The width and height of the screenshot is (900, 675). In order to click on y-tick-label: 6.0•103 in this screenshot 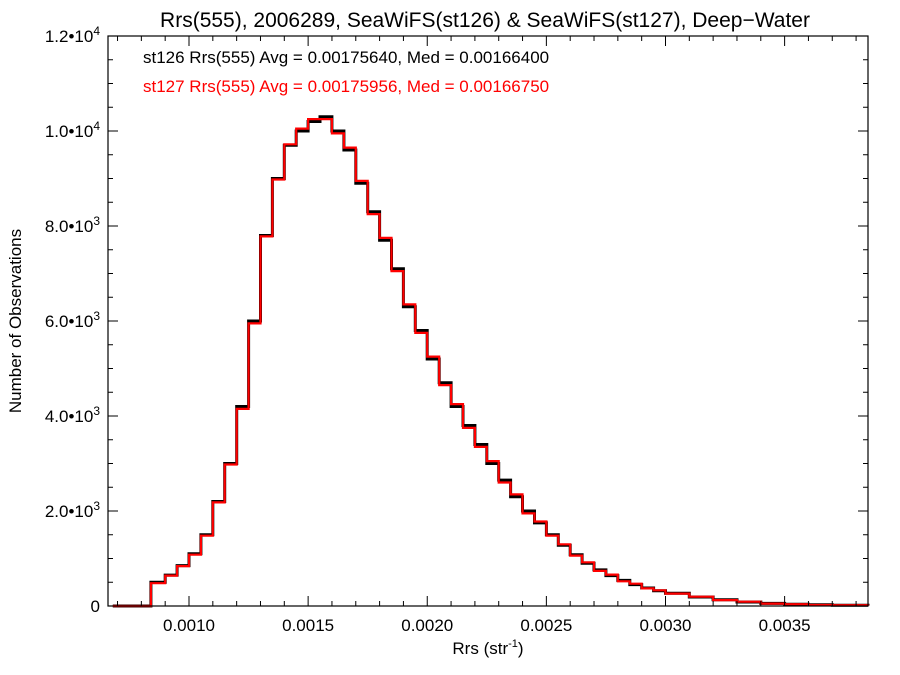, I will do `click(73, 320)`.